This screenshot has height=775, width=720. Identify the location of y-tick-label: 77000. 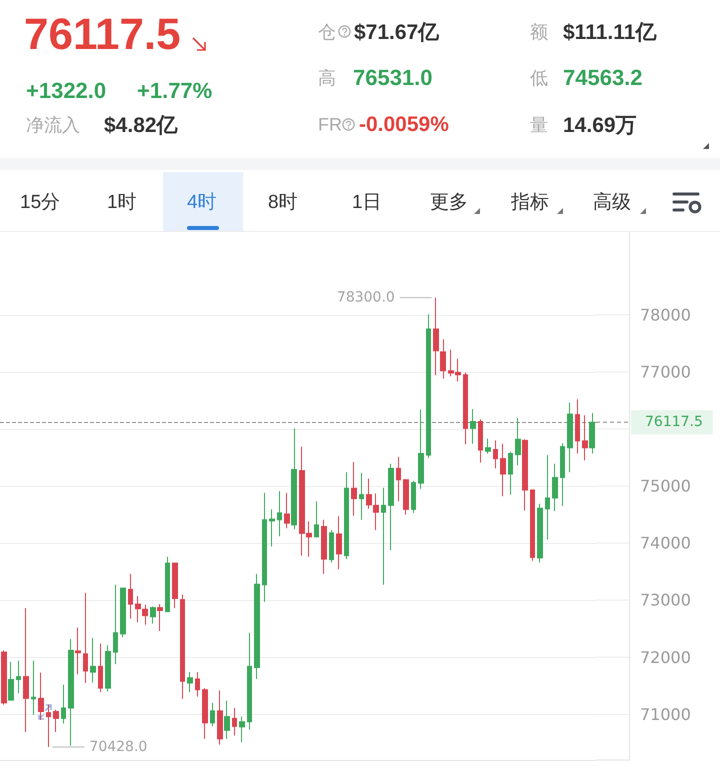
(665, 372).